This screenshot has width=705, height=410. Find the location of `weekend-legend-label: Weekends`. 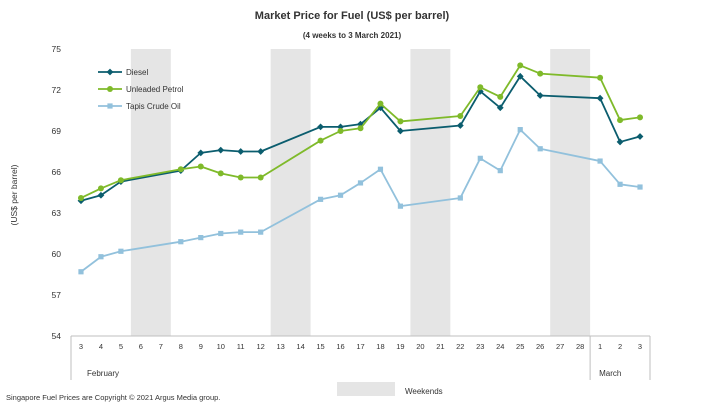

weekend-legend-label: Weekends is located at coordinates (424, 391).